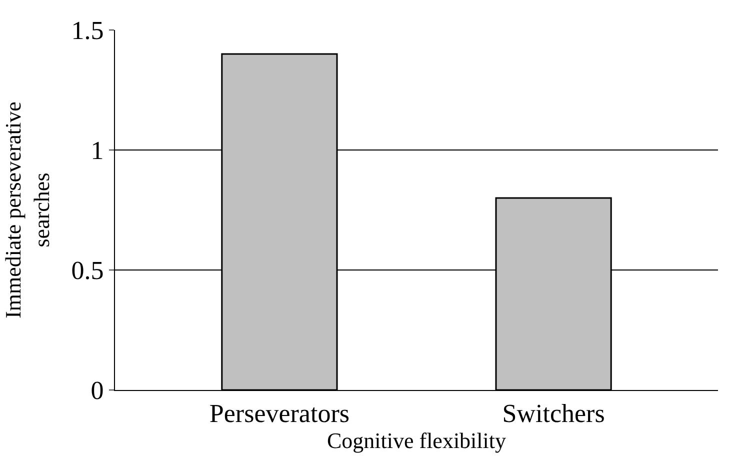 This screenshot has width=748, height=470. I want to click on x-tick-label: Perseverators, so click(279, 413).